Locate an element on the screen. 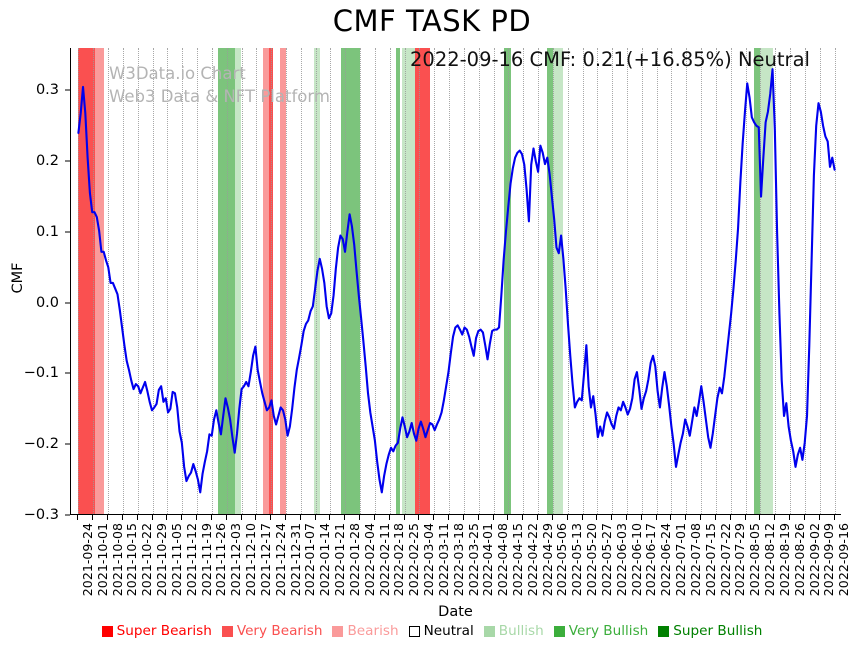  x-tick-label: 2021-11-12 is located at coordinates (191, 560).